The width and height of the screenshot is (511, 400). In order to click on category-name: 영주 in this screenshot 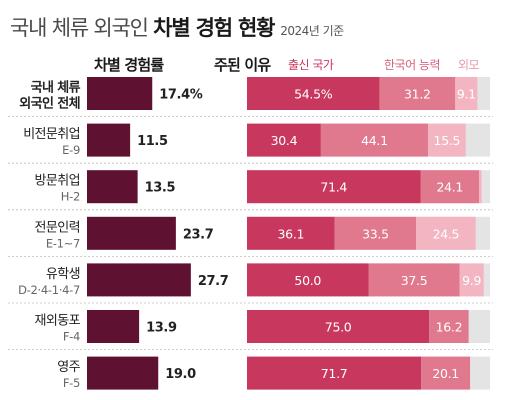, I will do `click(68, 367)`.